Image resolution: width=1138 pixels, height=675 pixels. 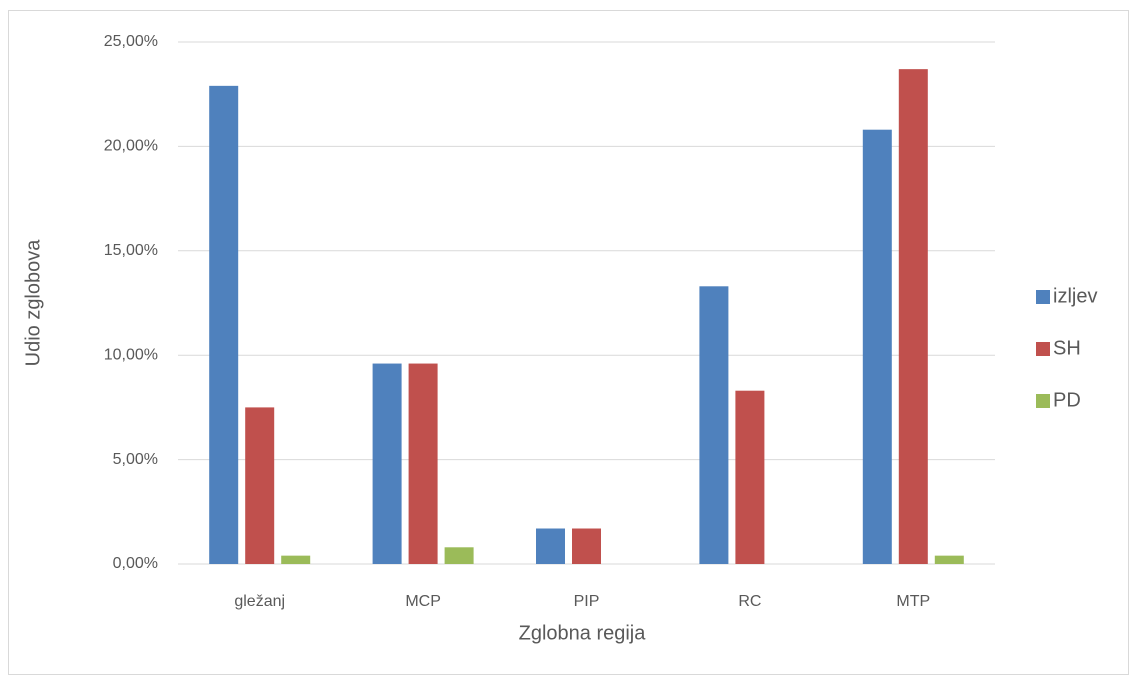 I want to click on y-tick-label: 25,00%, so click(x=131, y=41).